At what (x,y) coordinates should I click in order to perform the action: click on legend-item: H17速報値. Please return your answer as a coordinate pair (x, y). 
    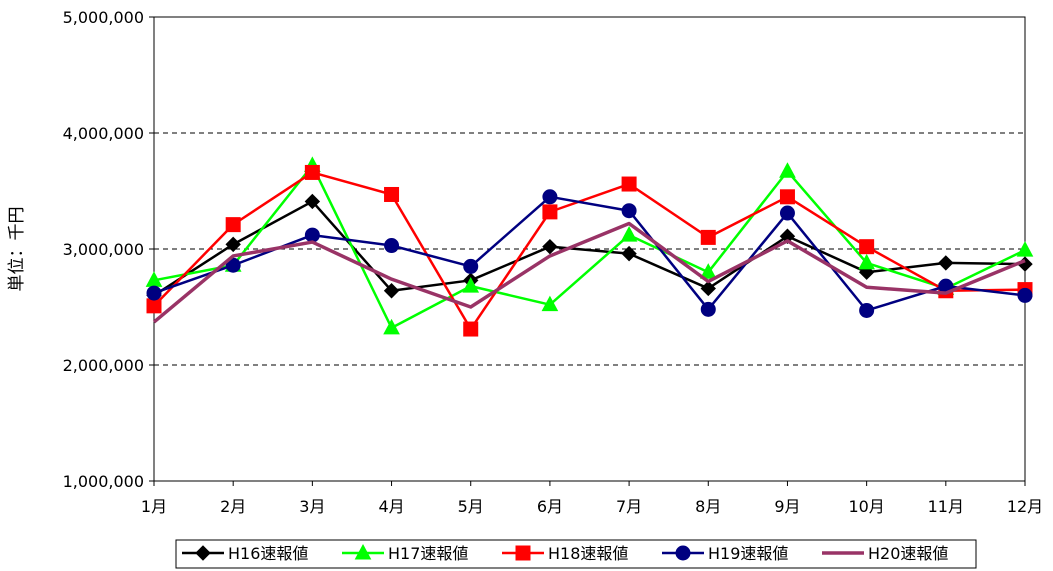
    Looking at the image, I should click on (405, 553).